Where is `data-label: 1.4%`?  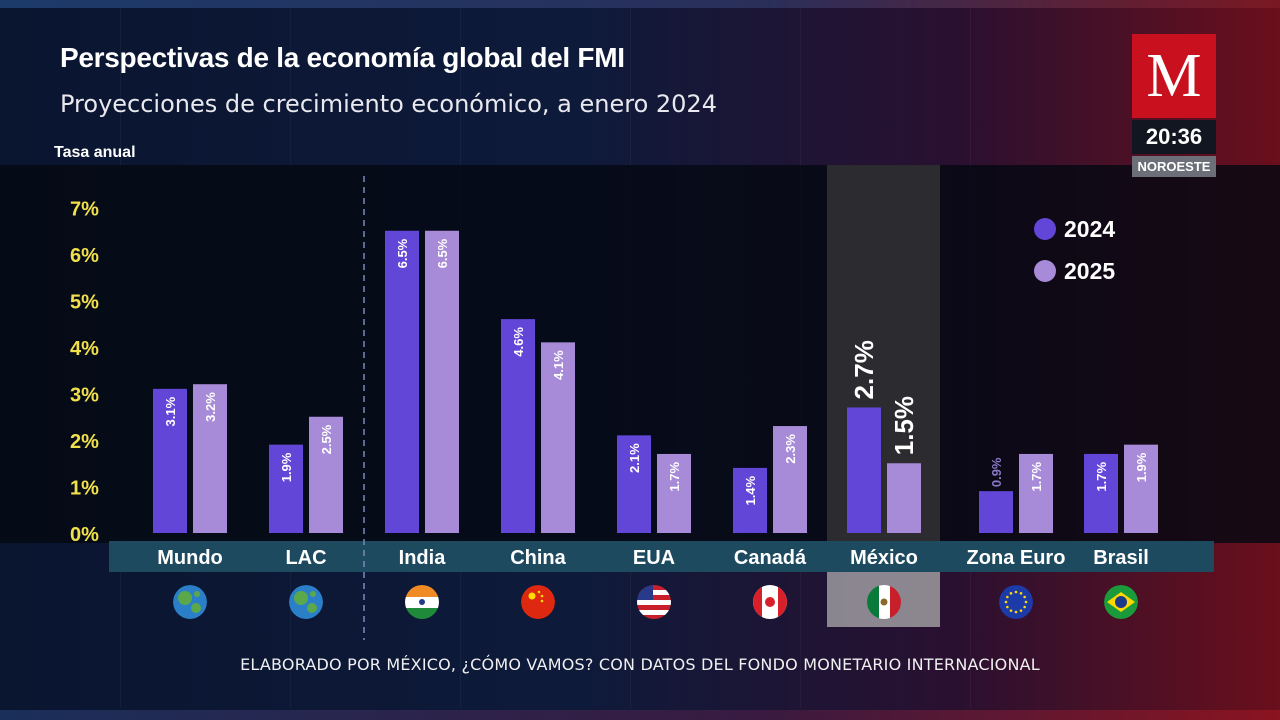
data-label: 1.4% is located at coordinates (750, 490).